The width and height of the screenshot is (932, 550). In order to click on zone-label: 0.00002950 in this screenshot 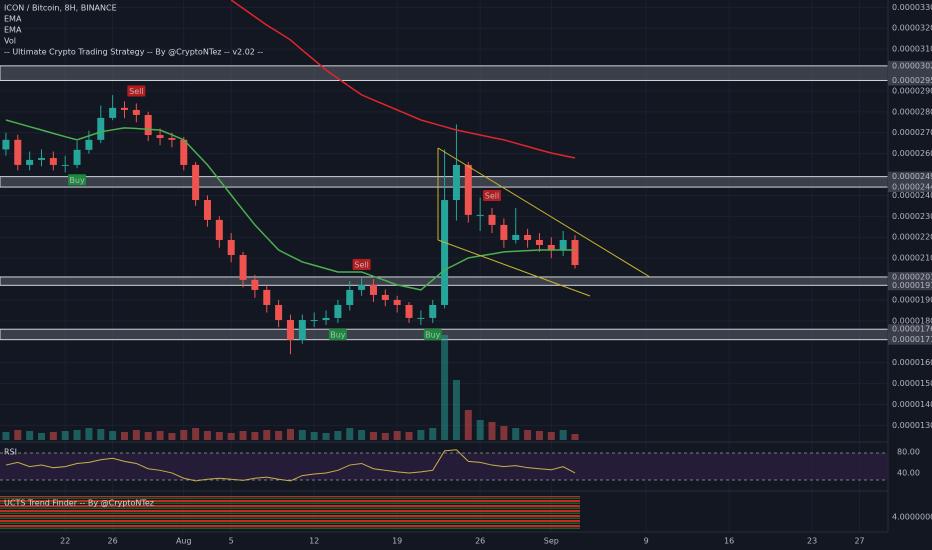, I will do `click(912, 80)`.